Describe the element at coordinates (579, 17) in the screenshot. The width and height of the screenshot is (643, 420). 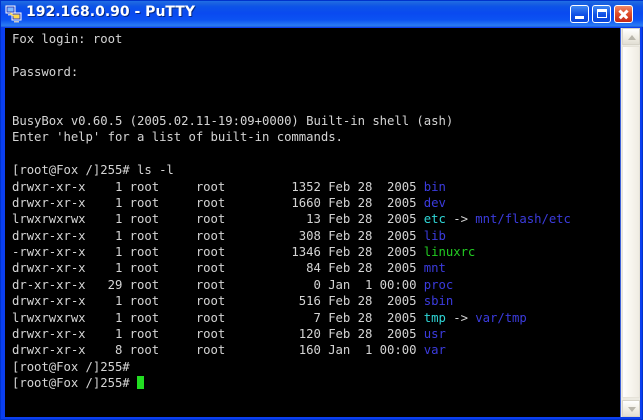
I see `minimize-icon` at that location.